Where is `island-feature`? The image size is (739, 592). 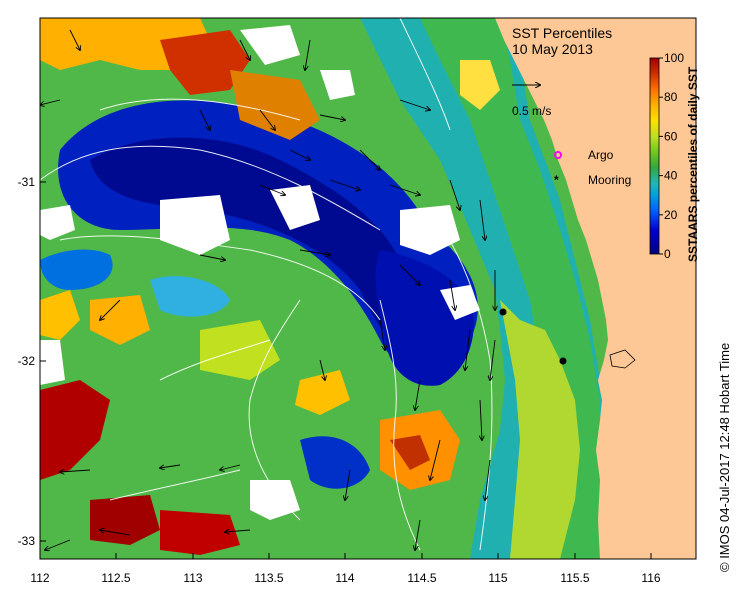 island-feature is located at coordinates (622, 359).